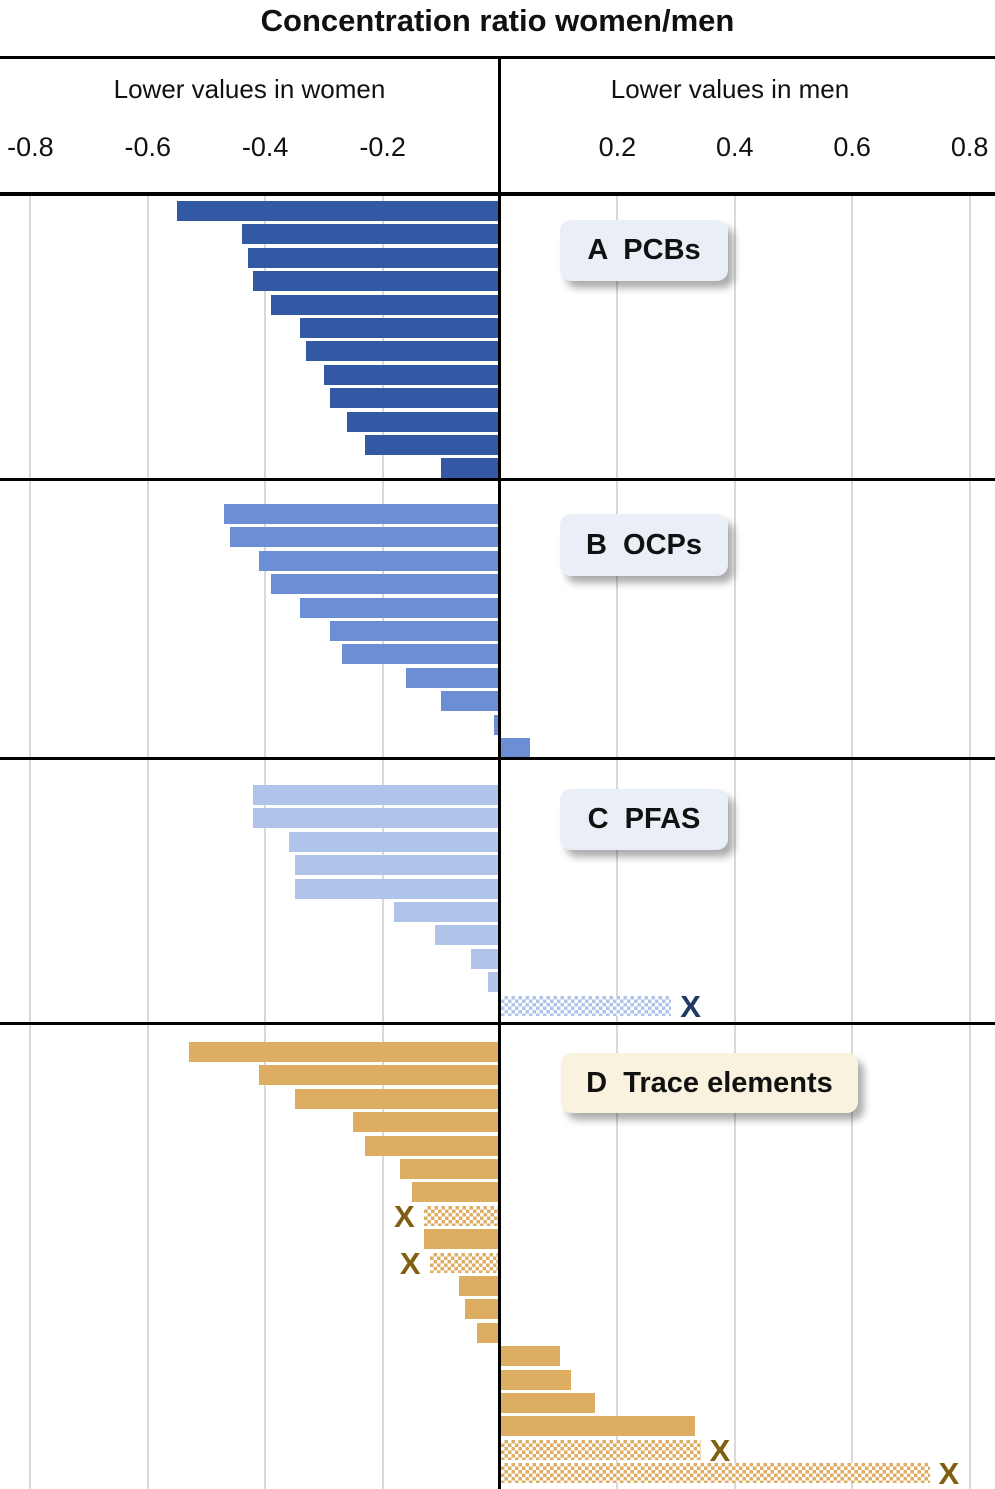 The width and height of the screenshot is (995, 1489). What do you see at coordinates (969, 147) in the screenshot?
I see `x-tick-label: 0.8` at bounding box center [969, 147].